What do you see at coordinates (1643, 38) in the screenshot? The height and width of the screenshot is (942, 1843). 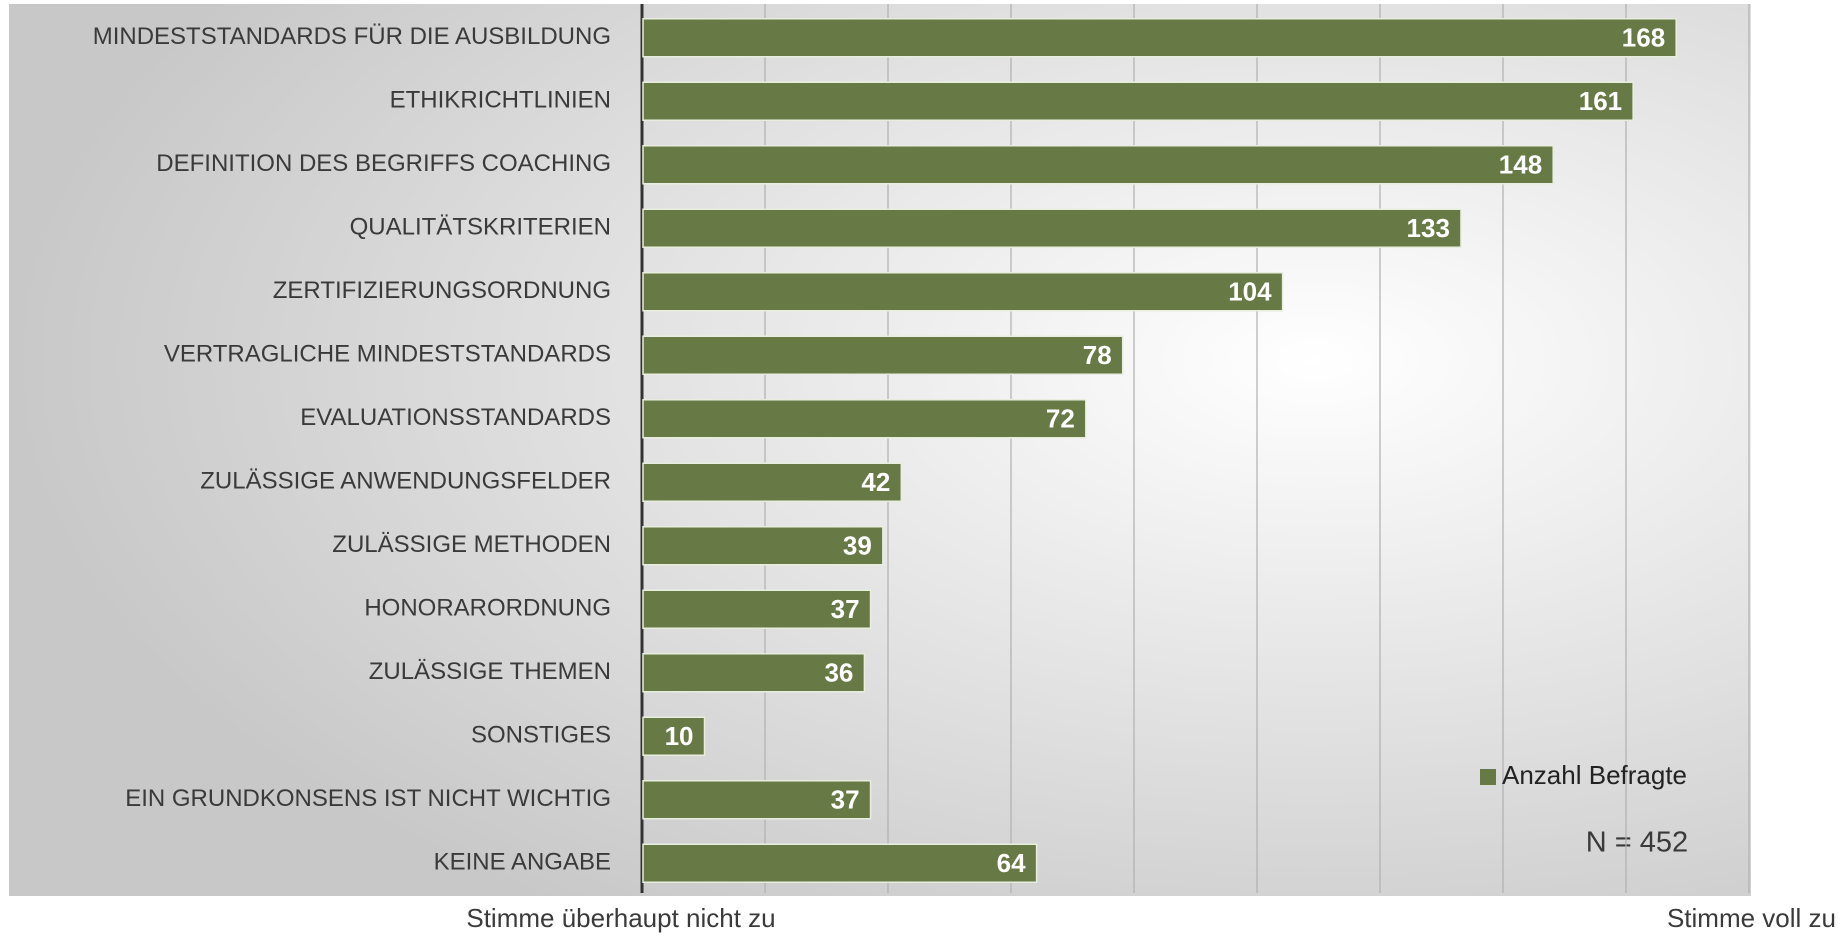 I see `data-label: 168` at bounding box center [1643, 38].